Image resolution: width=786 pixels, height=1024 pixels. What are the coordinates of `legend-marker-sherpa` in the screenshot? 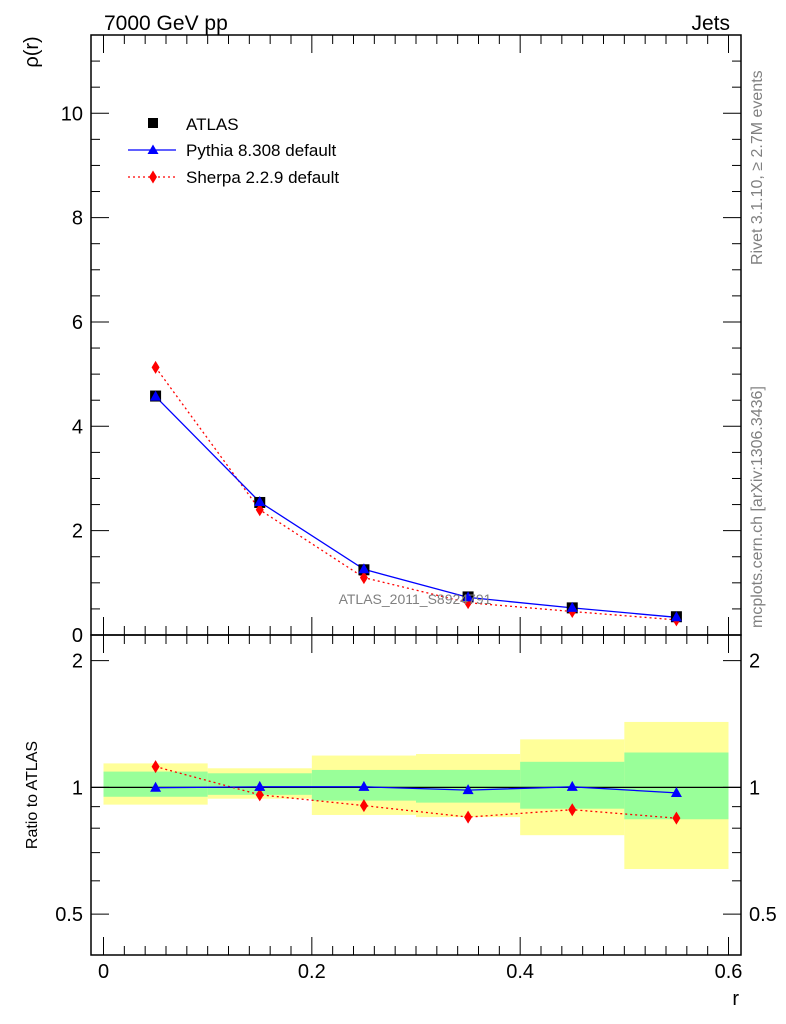 It's located at (153, 177).